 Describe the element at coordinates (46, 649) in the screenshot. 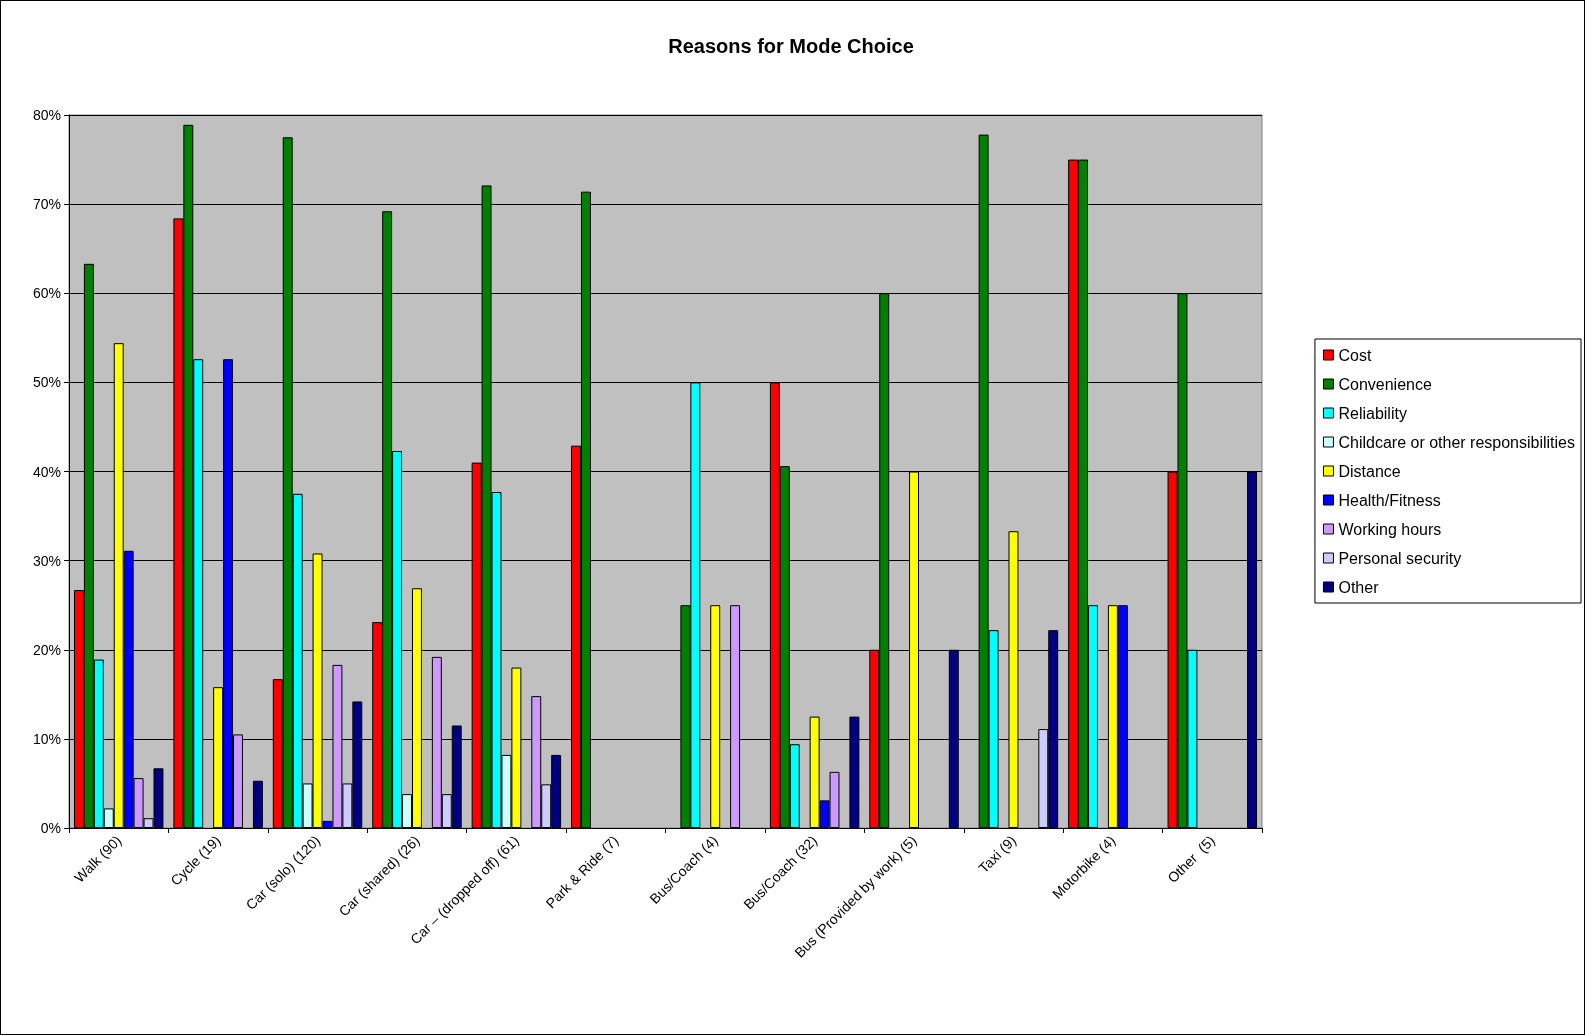

I see `y-tick-label: 20%` at that location.